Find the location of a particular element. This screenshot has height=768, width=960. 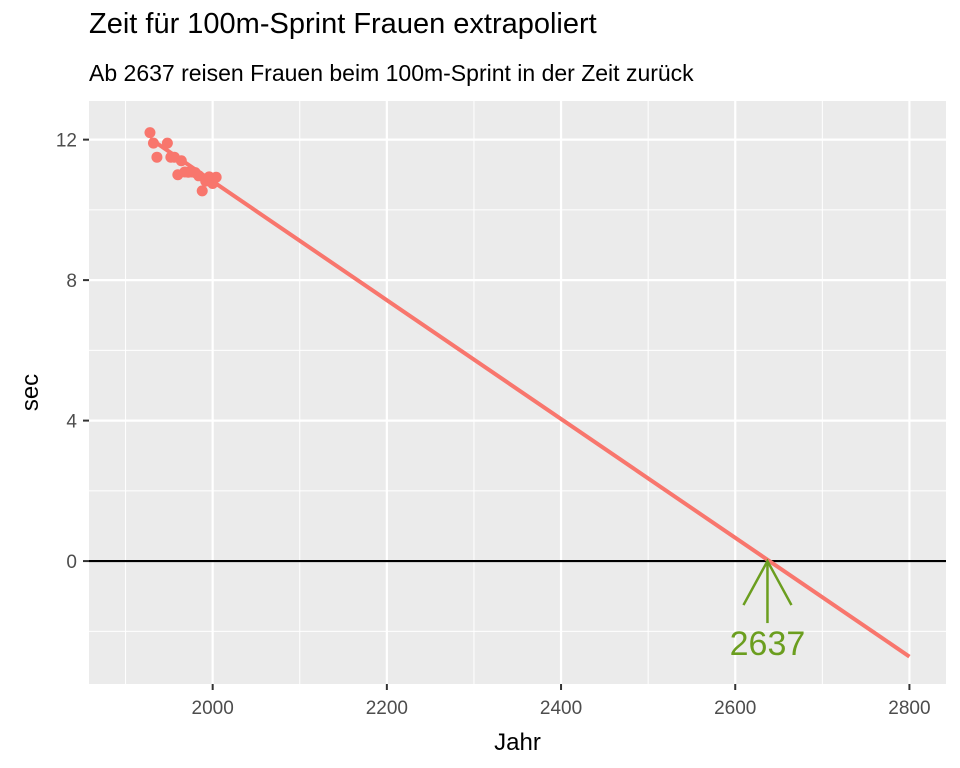

chart-title: Zeit für 100m-Sprint Frauen extrapoliert is located at coordinates (343, 24).